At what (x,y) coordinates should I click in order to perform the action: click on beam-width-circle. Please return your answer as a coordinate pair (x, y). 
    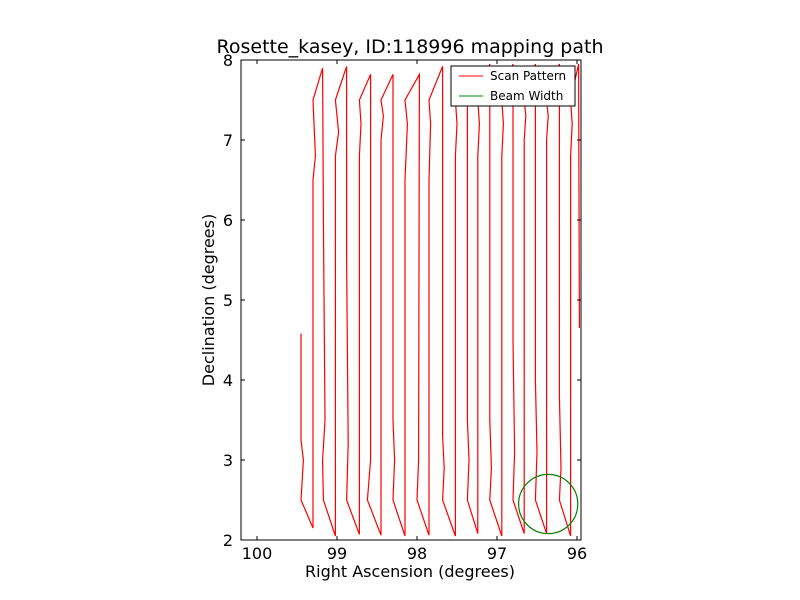
    Looking at the image, I should click on (548, 504).